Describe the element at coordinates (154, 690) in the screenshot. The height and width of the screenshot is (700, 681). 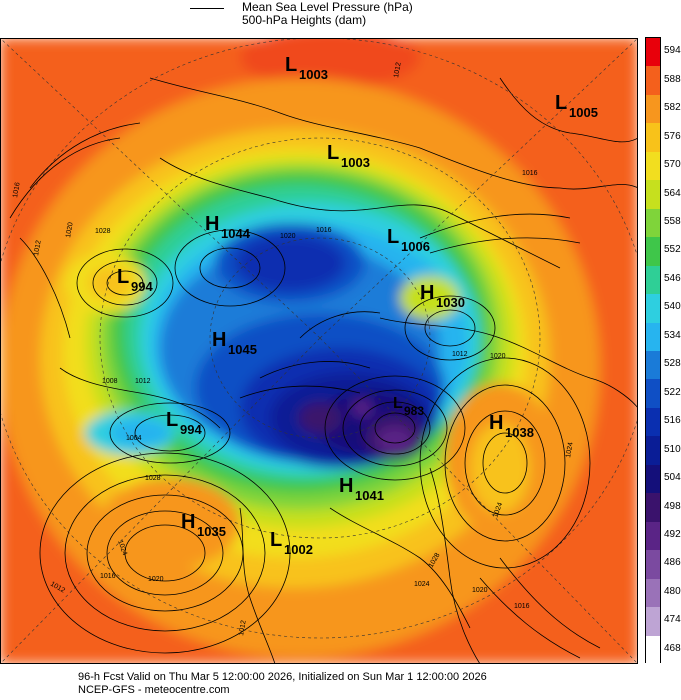
I see `source-credit: NCEP-GFS - meteocentre.com` at that location.